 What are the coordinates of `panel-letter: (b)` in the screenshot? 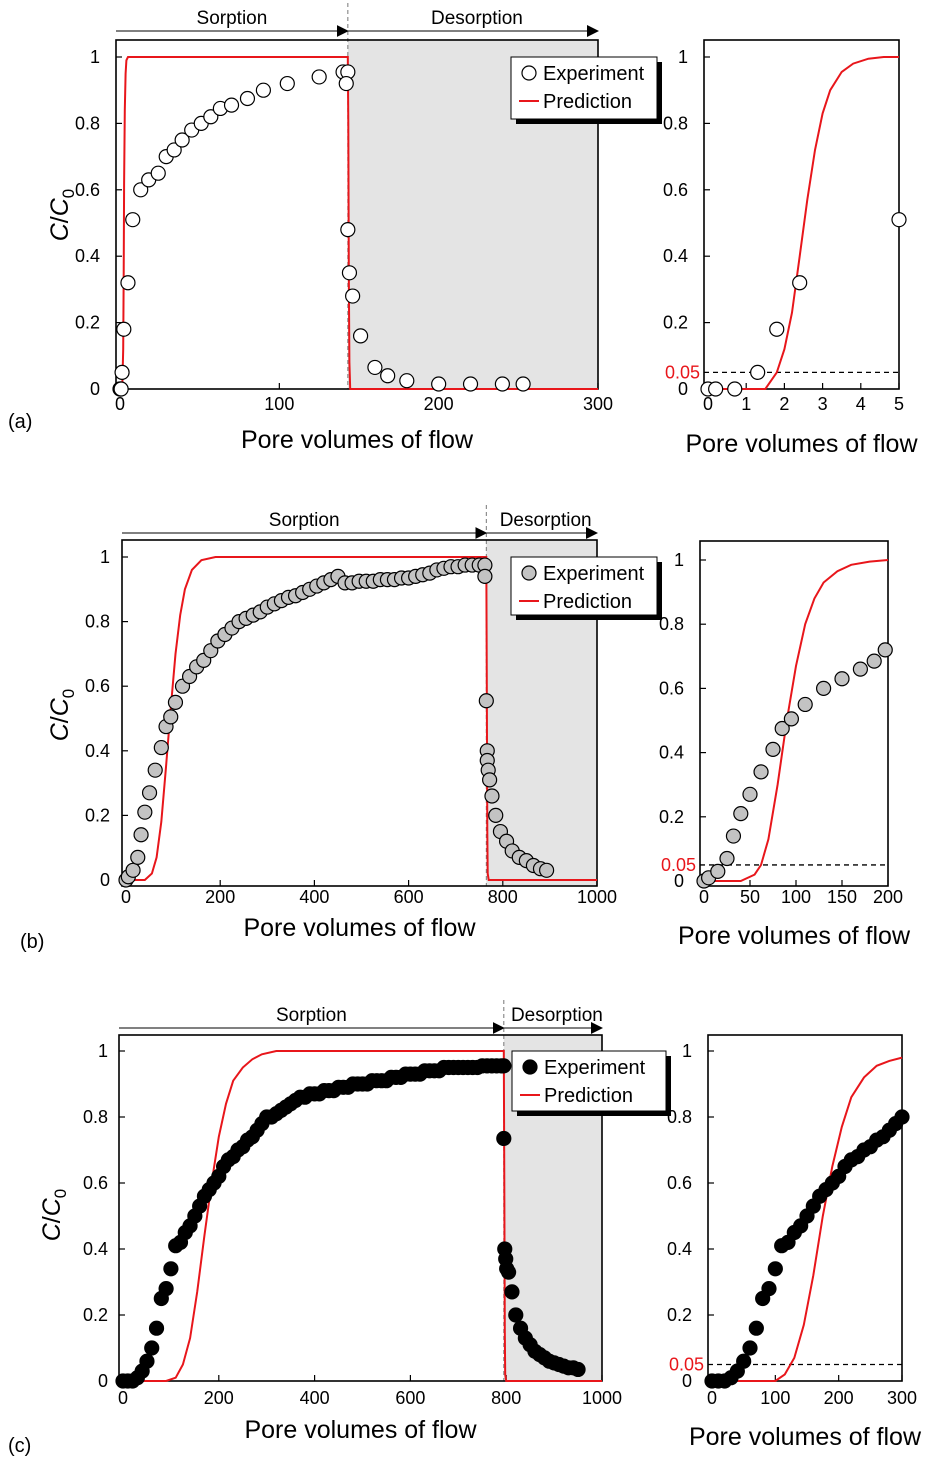 It's located at (32, 942).